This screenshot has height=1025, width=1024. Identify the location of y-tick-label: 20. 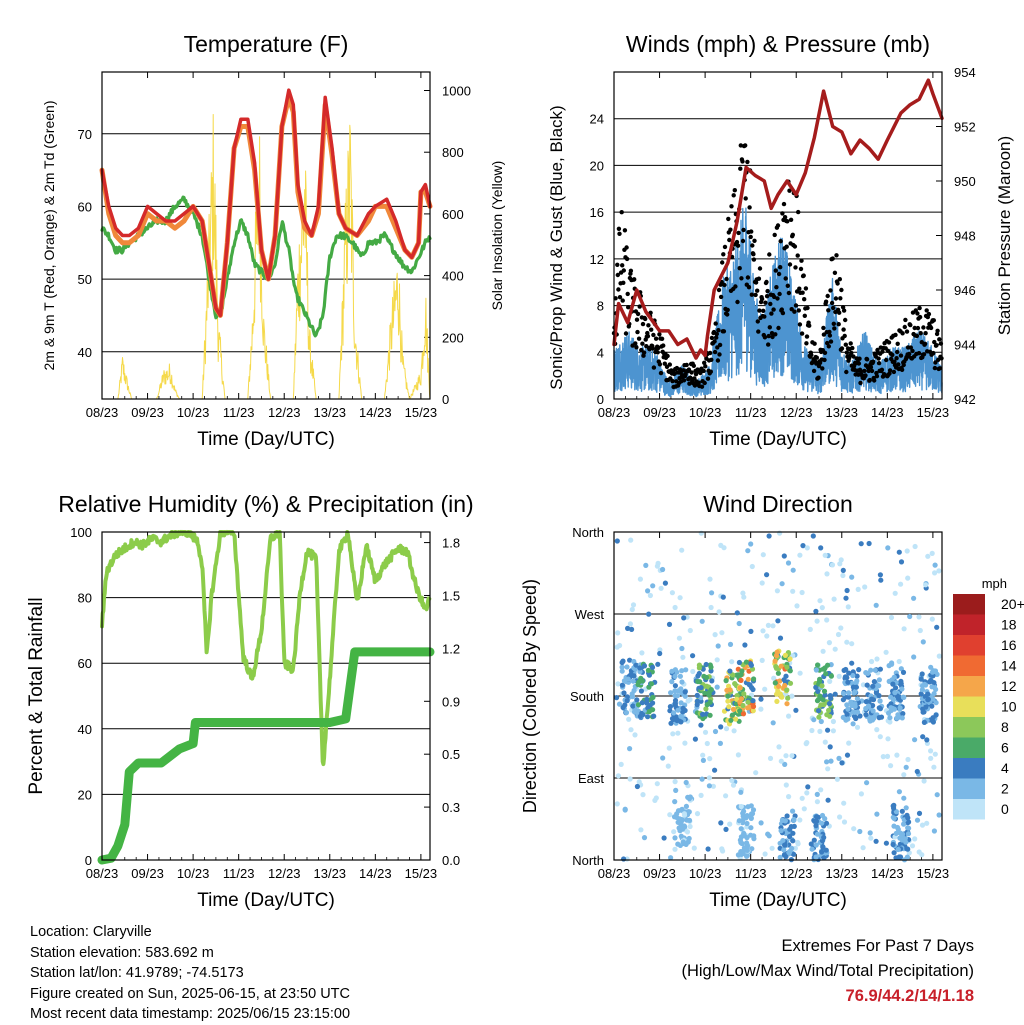
(597, 165).